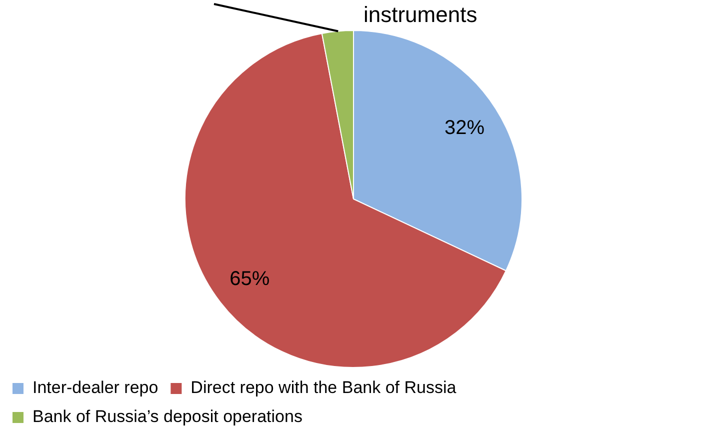 The image size is (707, 436). Describe the element at coordinates (250, 279) in the screenshot. I see `data-label: 65%` at that location.